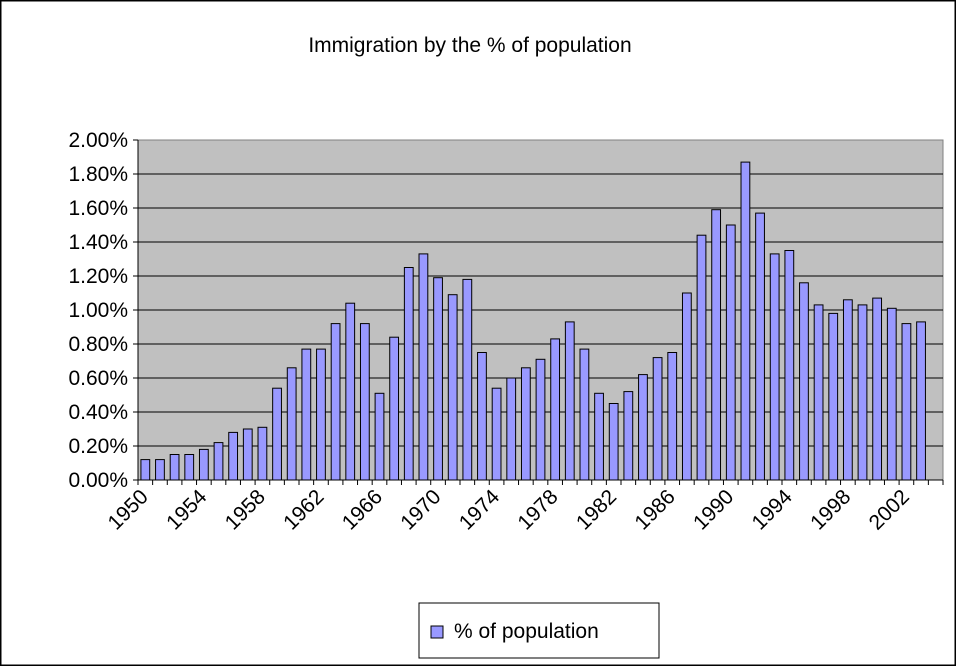 Image resolution: width=956 pixels, height=666 pixels. What do you see at coordinates (98, 412) in the screenshot?
I see `y-tick-label: 0.40%` at bounding box center [98, 412].